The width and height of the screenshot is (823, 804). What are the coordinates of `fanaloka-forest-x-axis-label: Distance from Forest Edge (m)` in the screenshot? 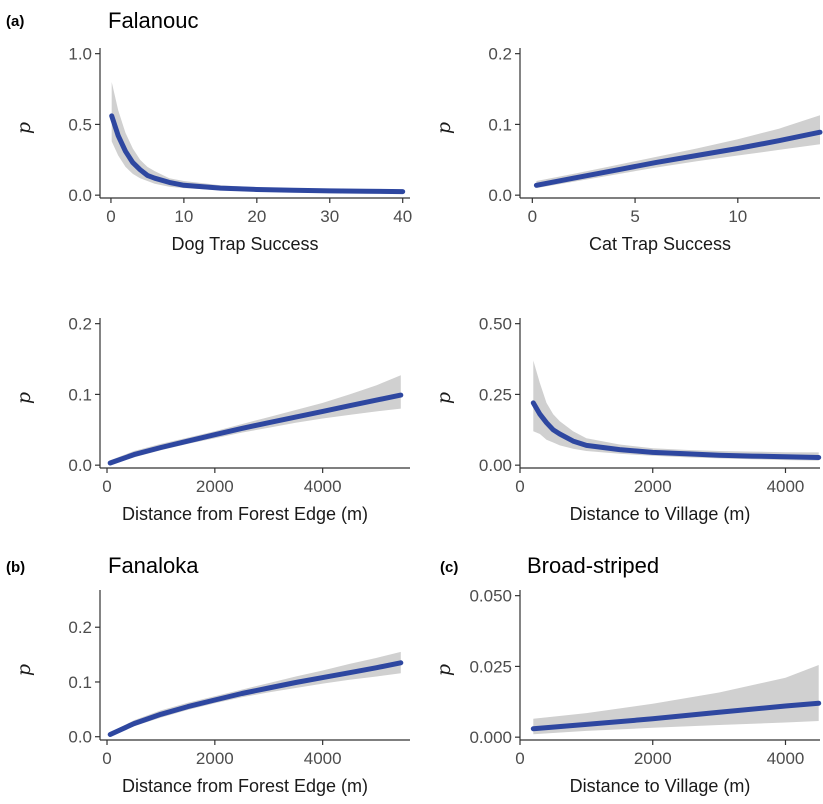 It's located at (245, 786).